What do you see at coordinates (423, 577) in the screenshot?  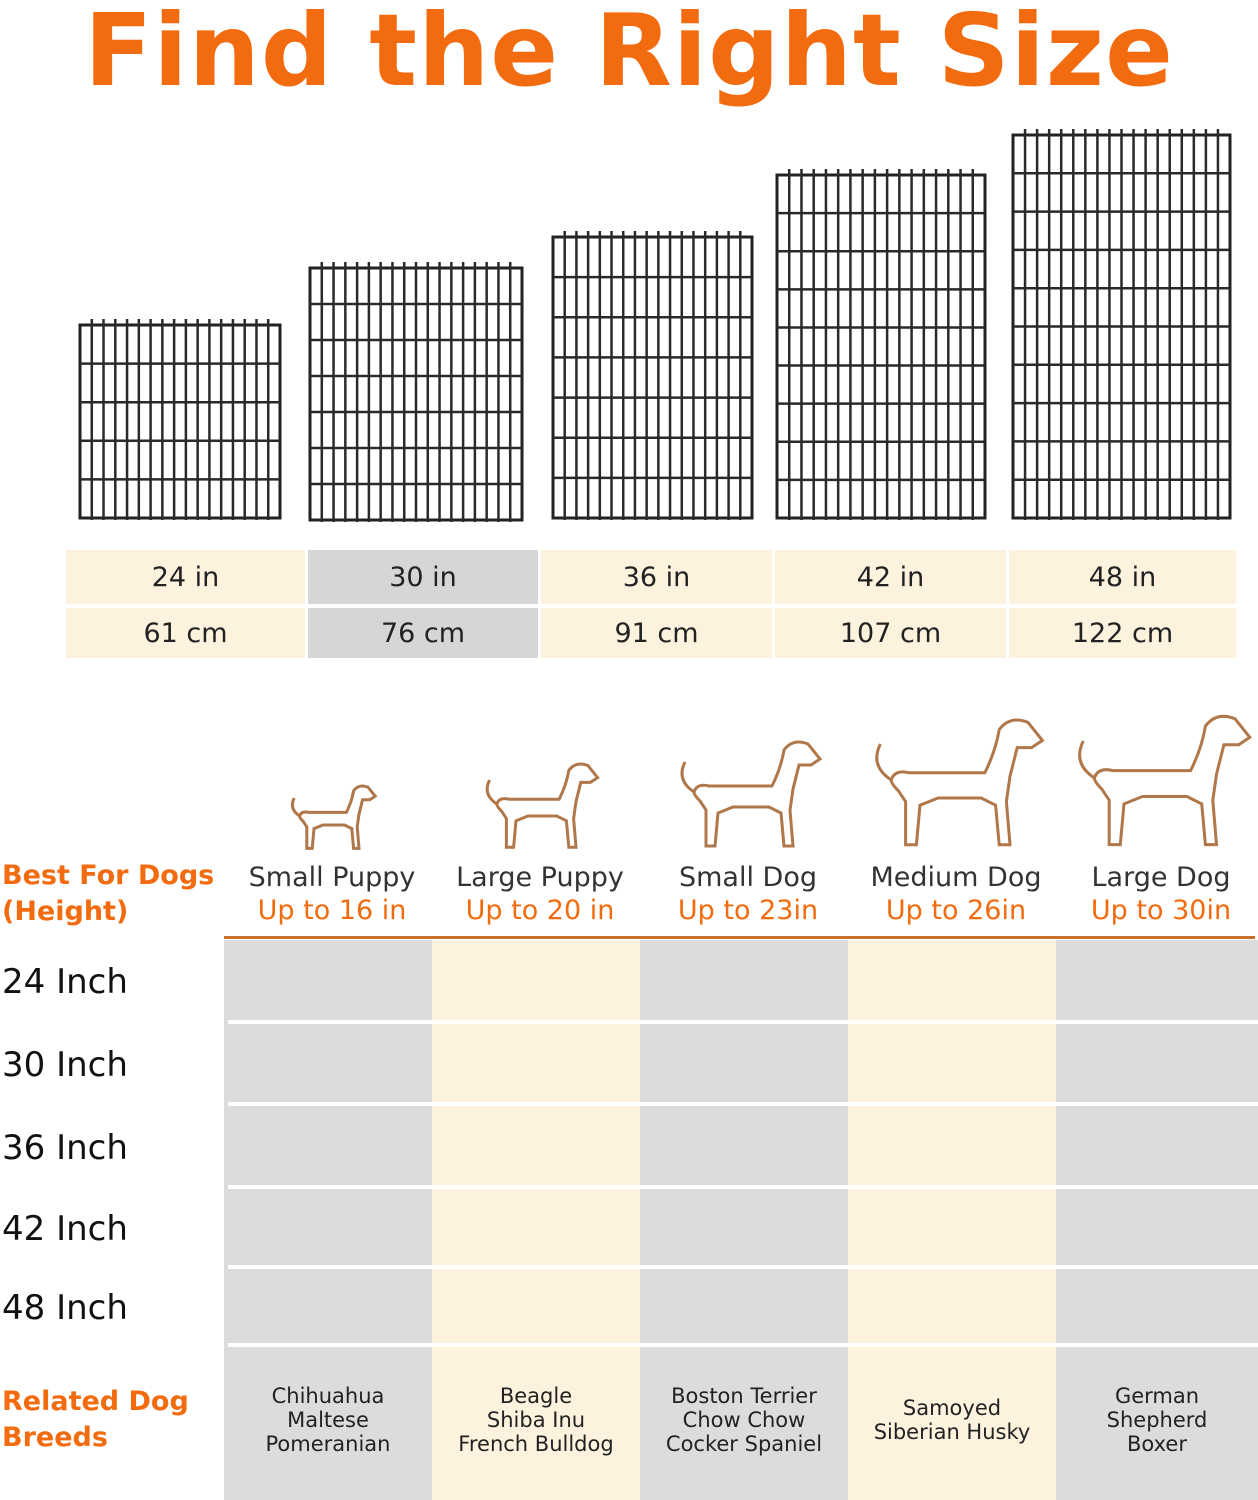 I see `size-inches: 30 in` at bounding box center [423, 577].